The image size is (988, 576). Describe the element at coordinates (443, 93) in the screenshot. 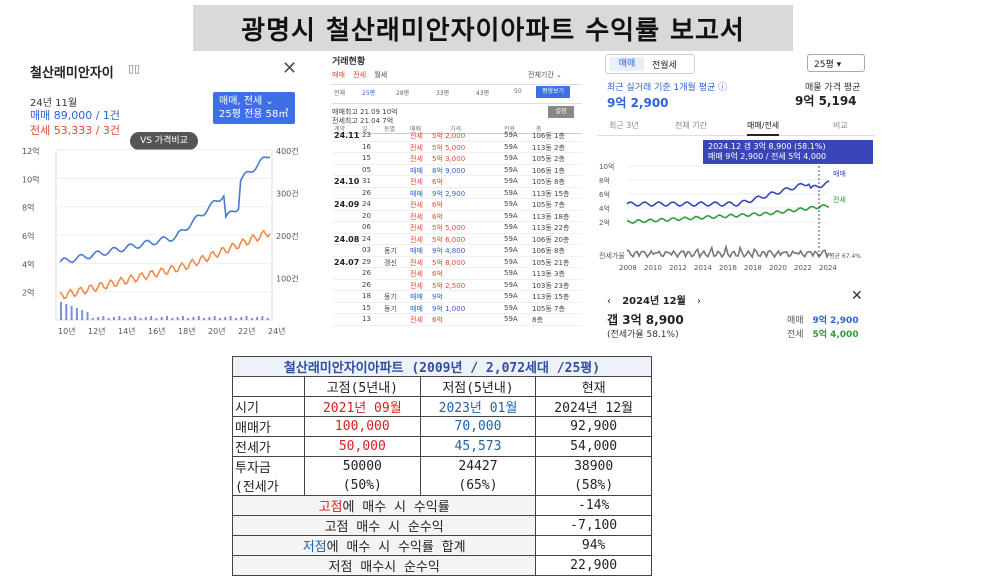

I see `size-option: 33평` at that location.